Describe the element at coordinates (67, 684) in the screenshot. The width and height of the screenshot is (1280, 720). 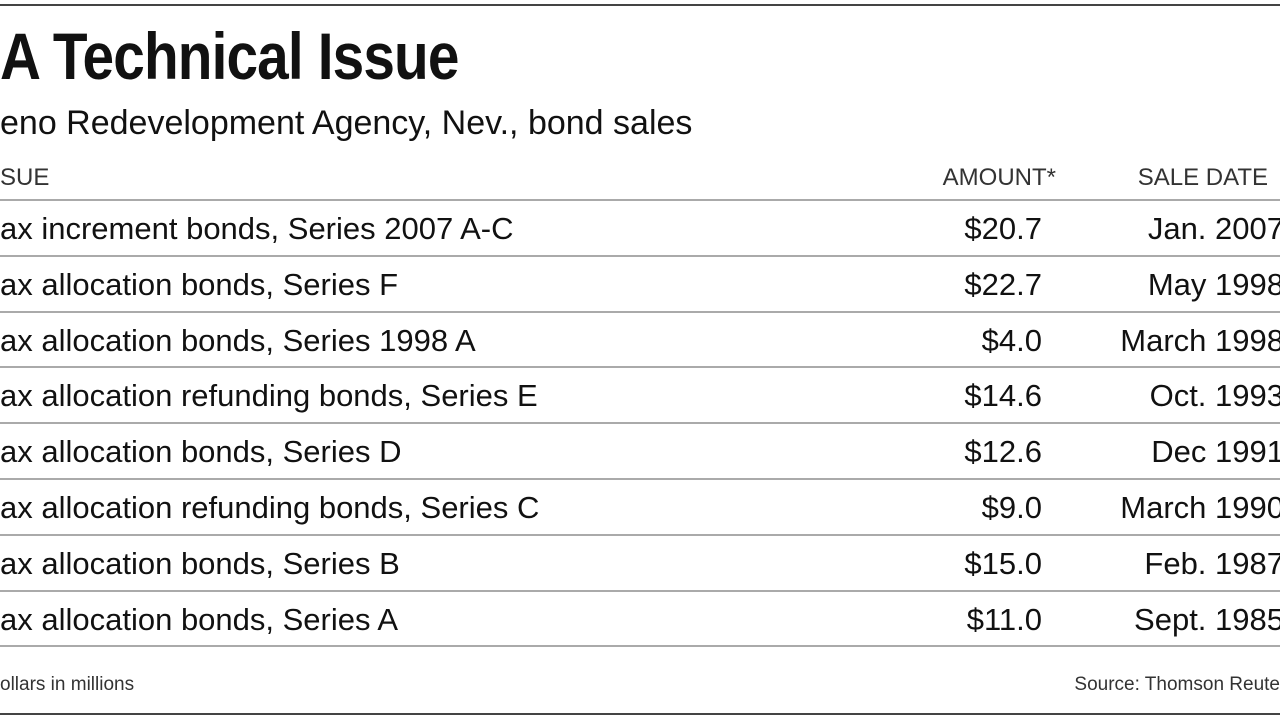
I see `footnote: ollars in millions` at that location.